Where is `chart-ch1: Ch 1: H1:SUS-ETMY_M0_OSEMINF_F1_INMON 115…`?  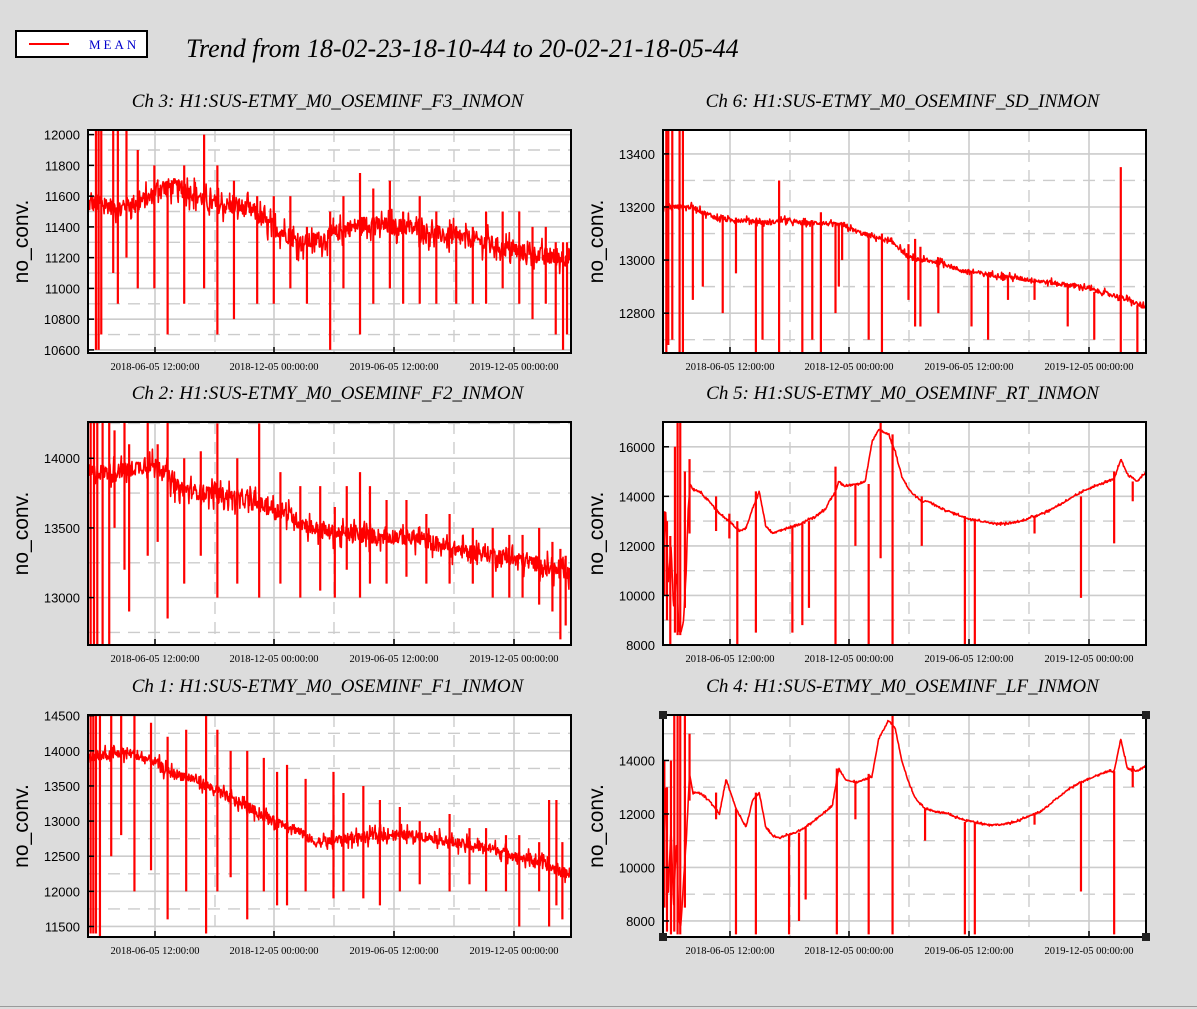 chart-ch1: Ch 1: H1:SUS-ETMY_M0_OSEMINF_F1_INMON 115… is located at coordinates (291, 816).